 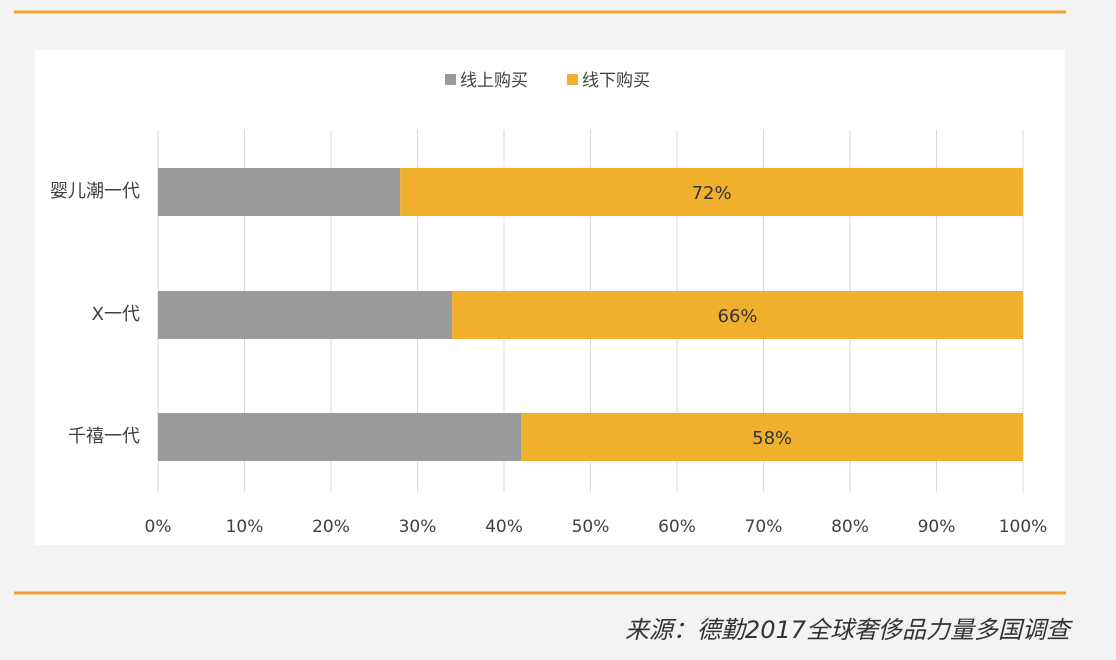 What do you see at coordinates (331, 527) in the screenshot?
I see `x-tick-label: 20%` at bounding box center [331, 527].